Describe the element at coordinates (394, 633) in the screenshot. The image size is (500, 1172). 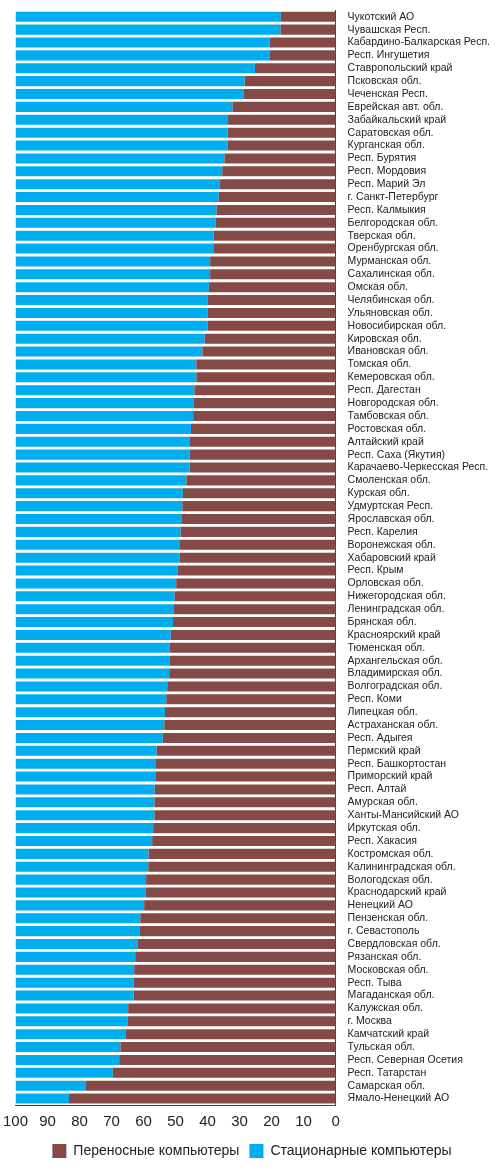
I see `y-tick-label: Красноярский край` at that location.